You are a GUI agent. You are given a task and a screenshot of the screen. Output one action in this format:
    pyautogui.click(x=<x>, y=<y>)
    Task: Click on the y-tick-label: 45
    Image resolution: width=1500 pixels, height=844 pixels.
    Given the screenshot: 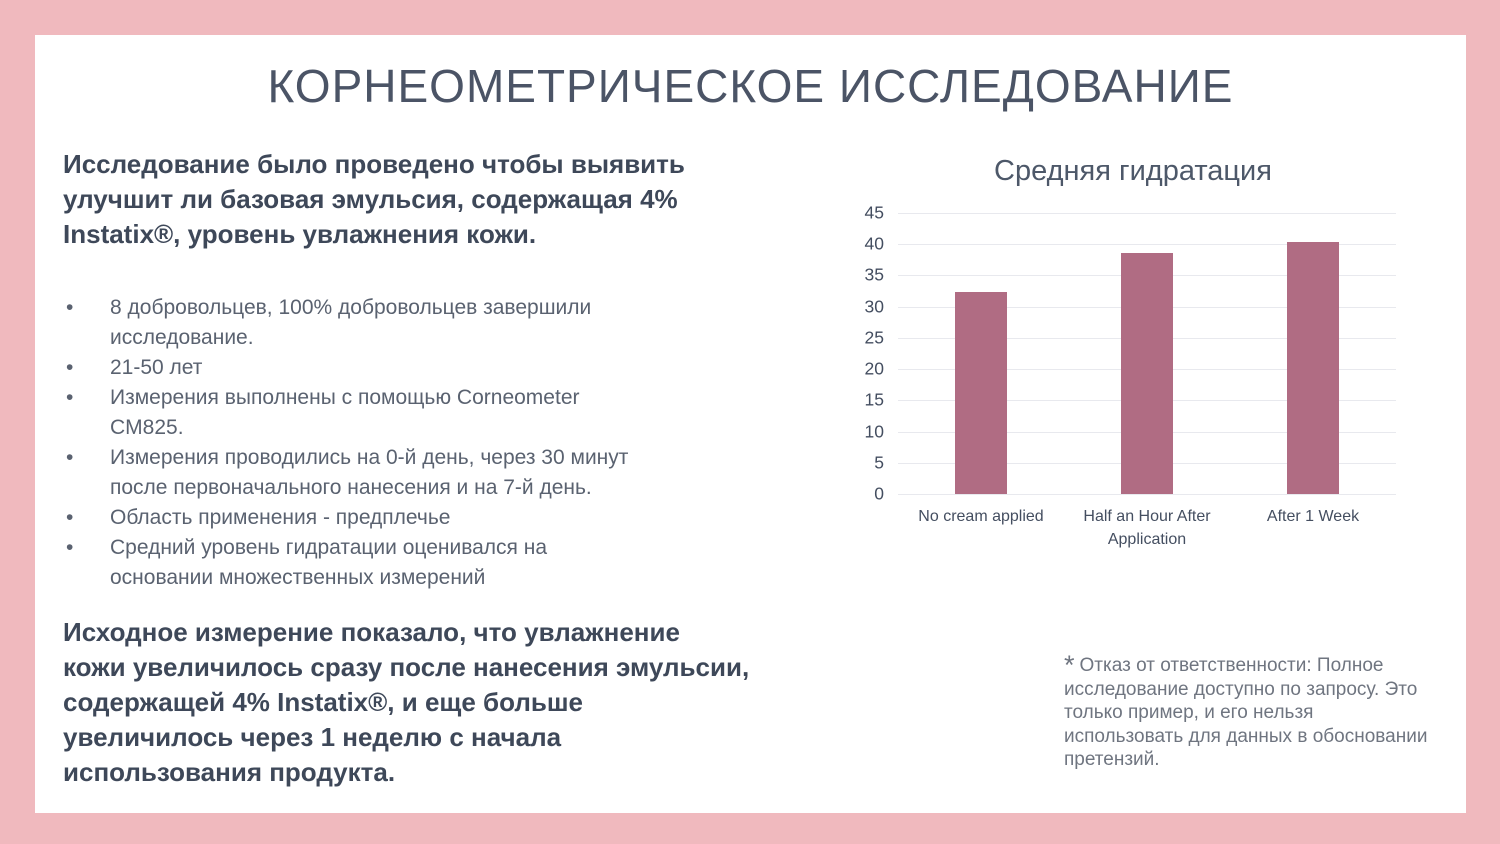 What is the action you would take?
    pyautogui.click(x=874, y=212)
    